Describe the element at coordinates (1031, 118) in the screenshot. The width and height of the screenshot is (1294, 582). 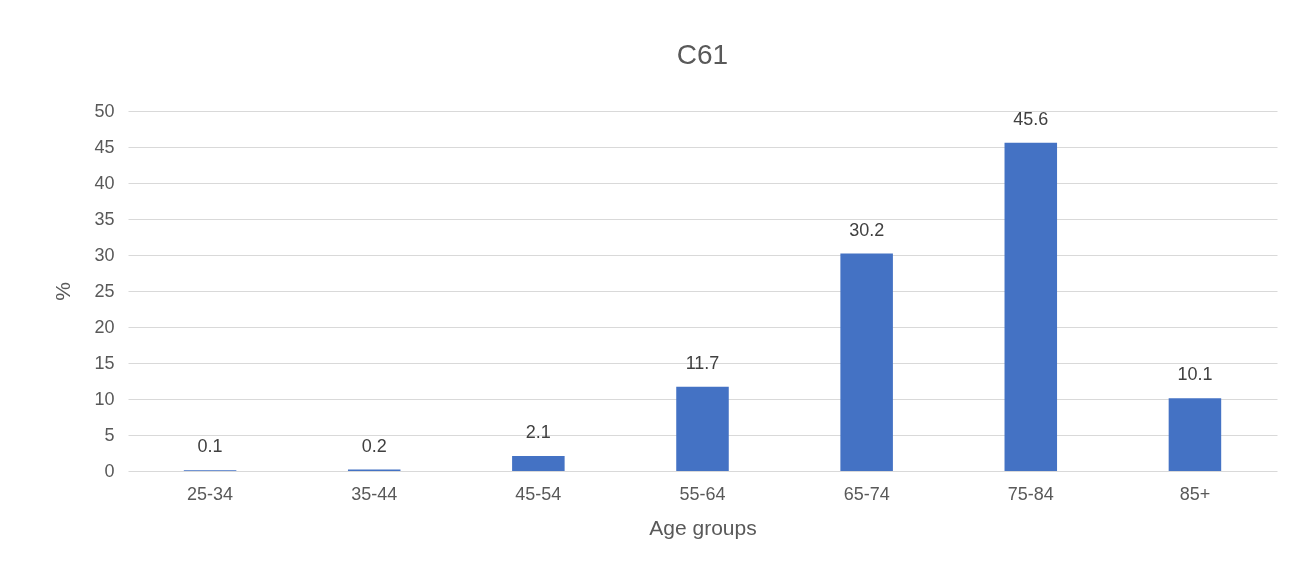
I see `data-label: 45.6` at that location.